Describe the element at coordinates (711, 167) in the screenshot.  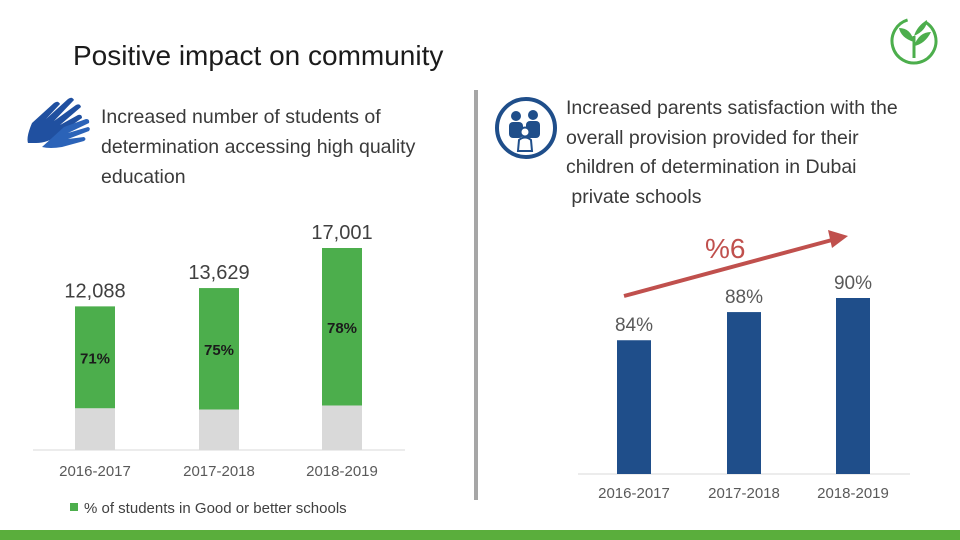
I see `right-text-line: children of determination in Dubai` at that location.